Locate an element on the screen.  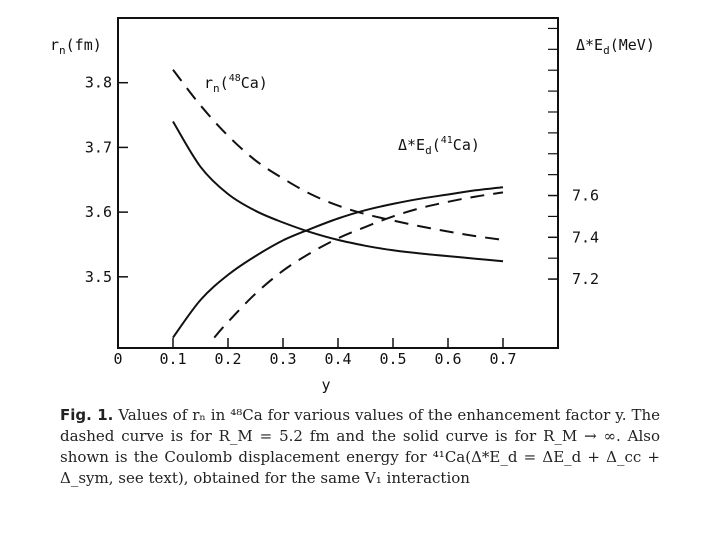
x-tick-label: 0.4 is located at coordinates (337, 359).